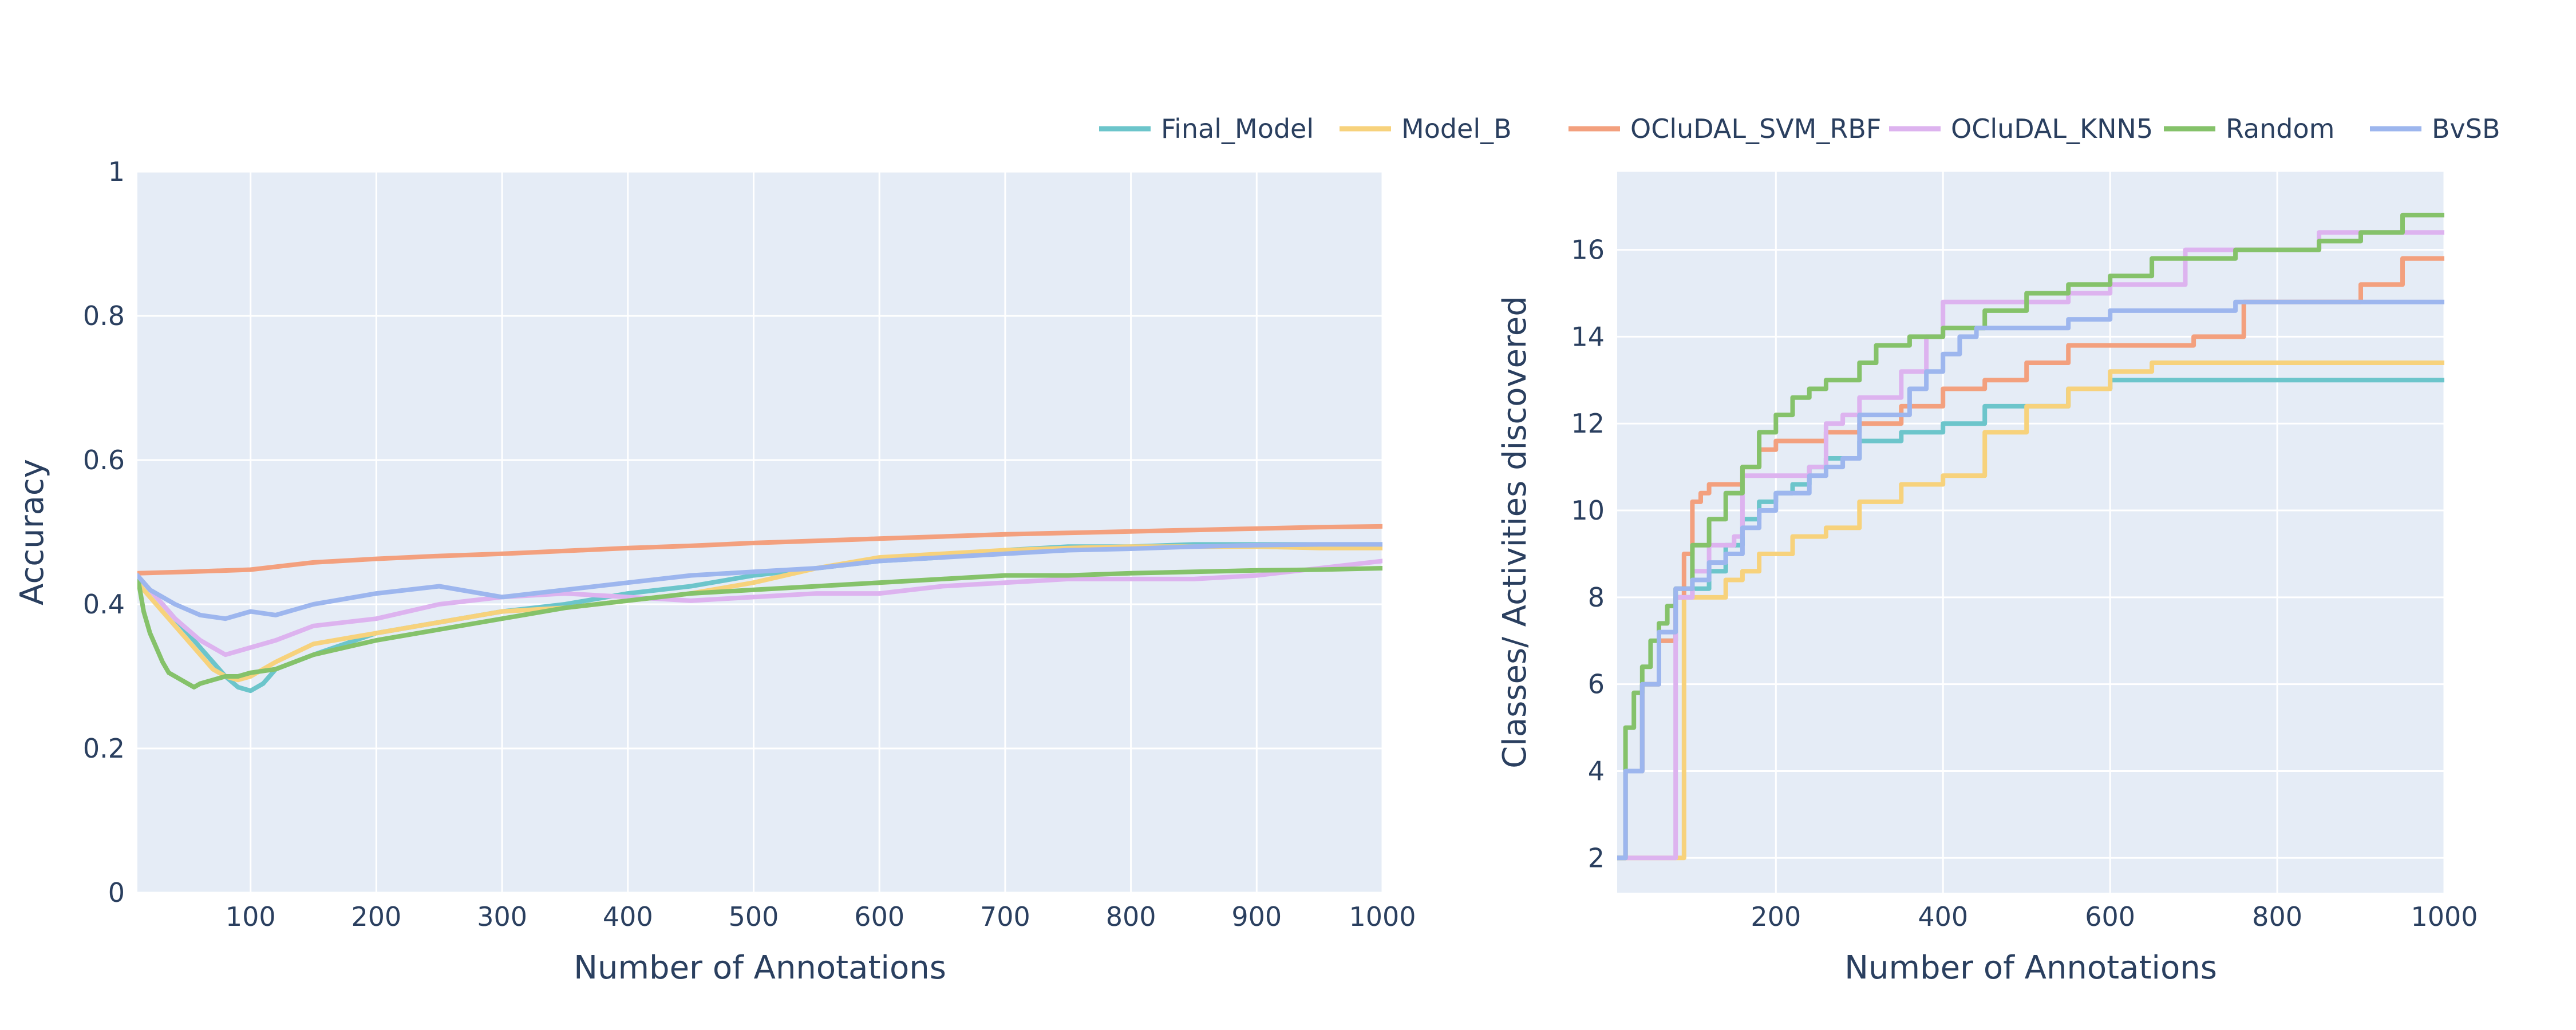 This screenshot has height=1030, width=2576. I want to click on legend-item-ocludal-svm-rbf: OCluDAL_SVM_RBF, so click(1724, 128).